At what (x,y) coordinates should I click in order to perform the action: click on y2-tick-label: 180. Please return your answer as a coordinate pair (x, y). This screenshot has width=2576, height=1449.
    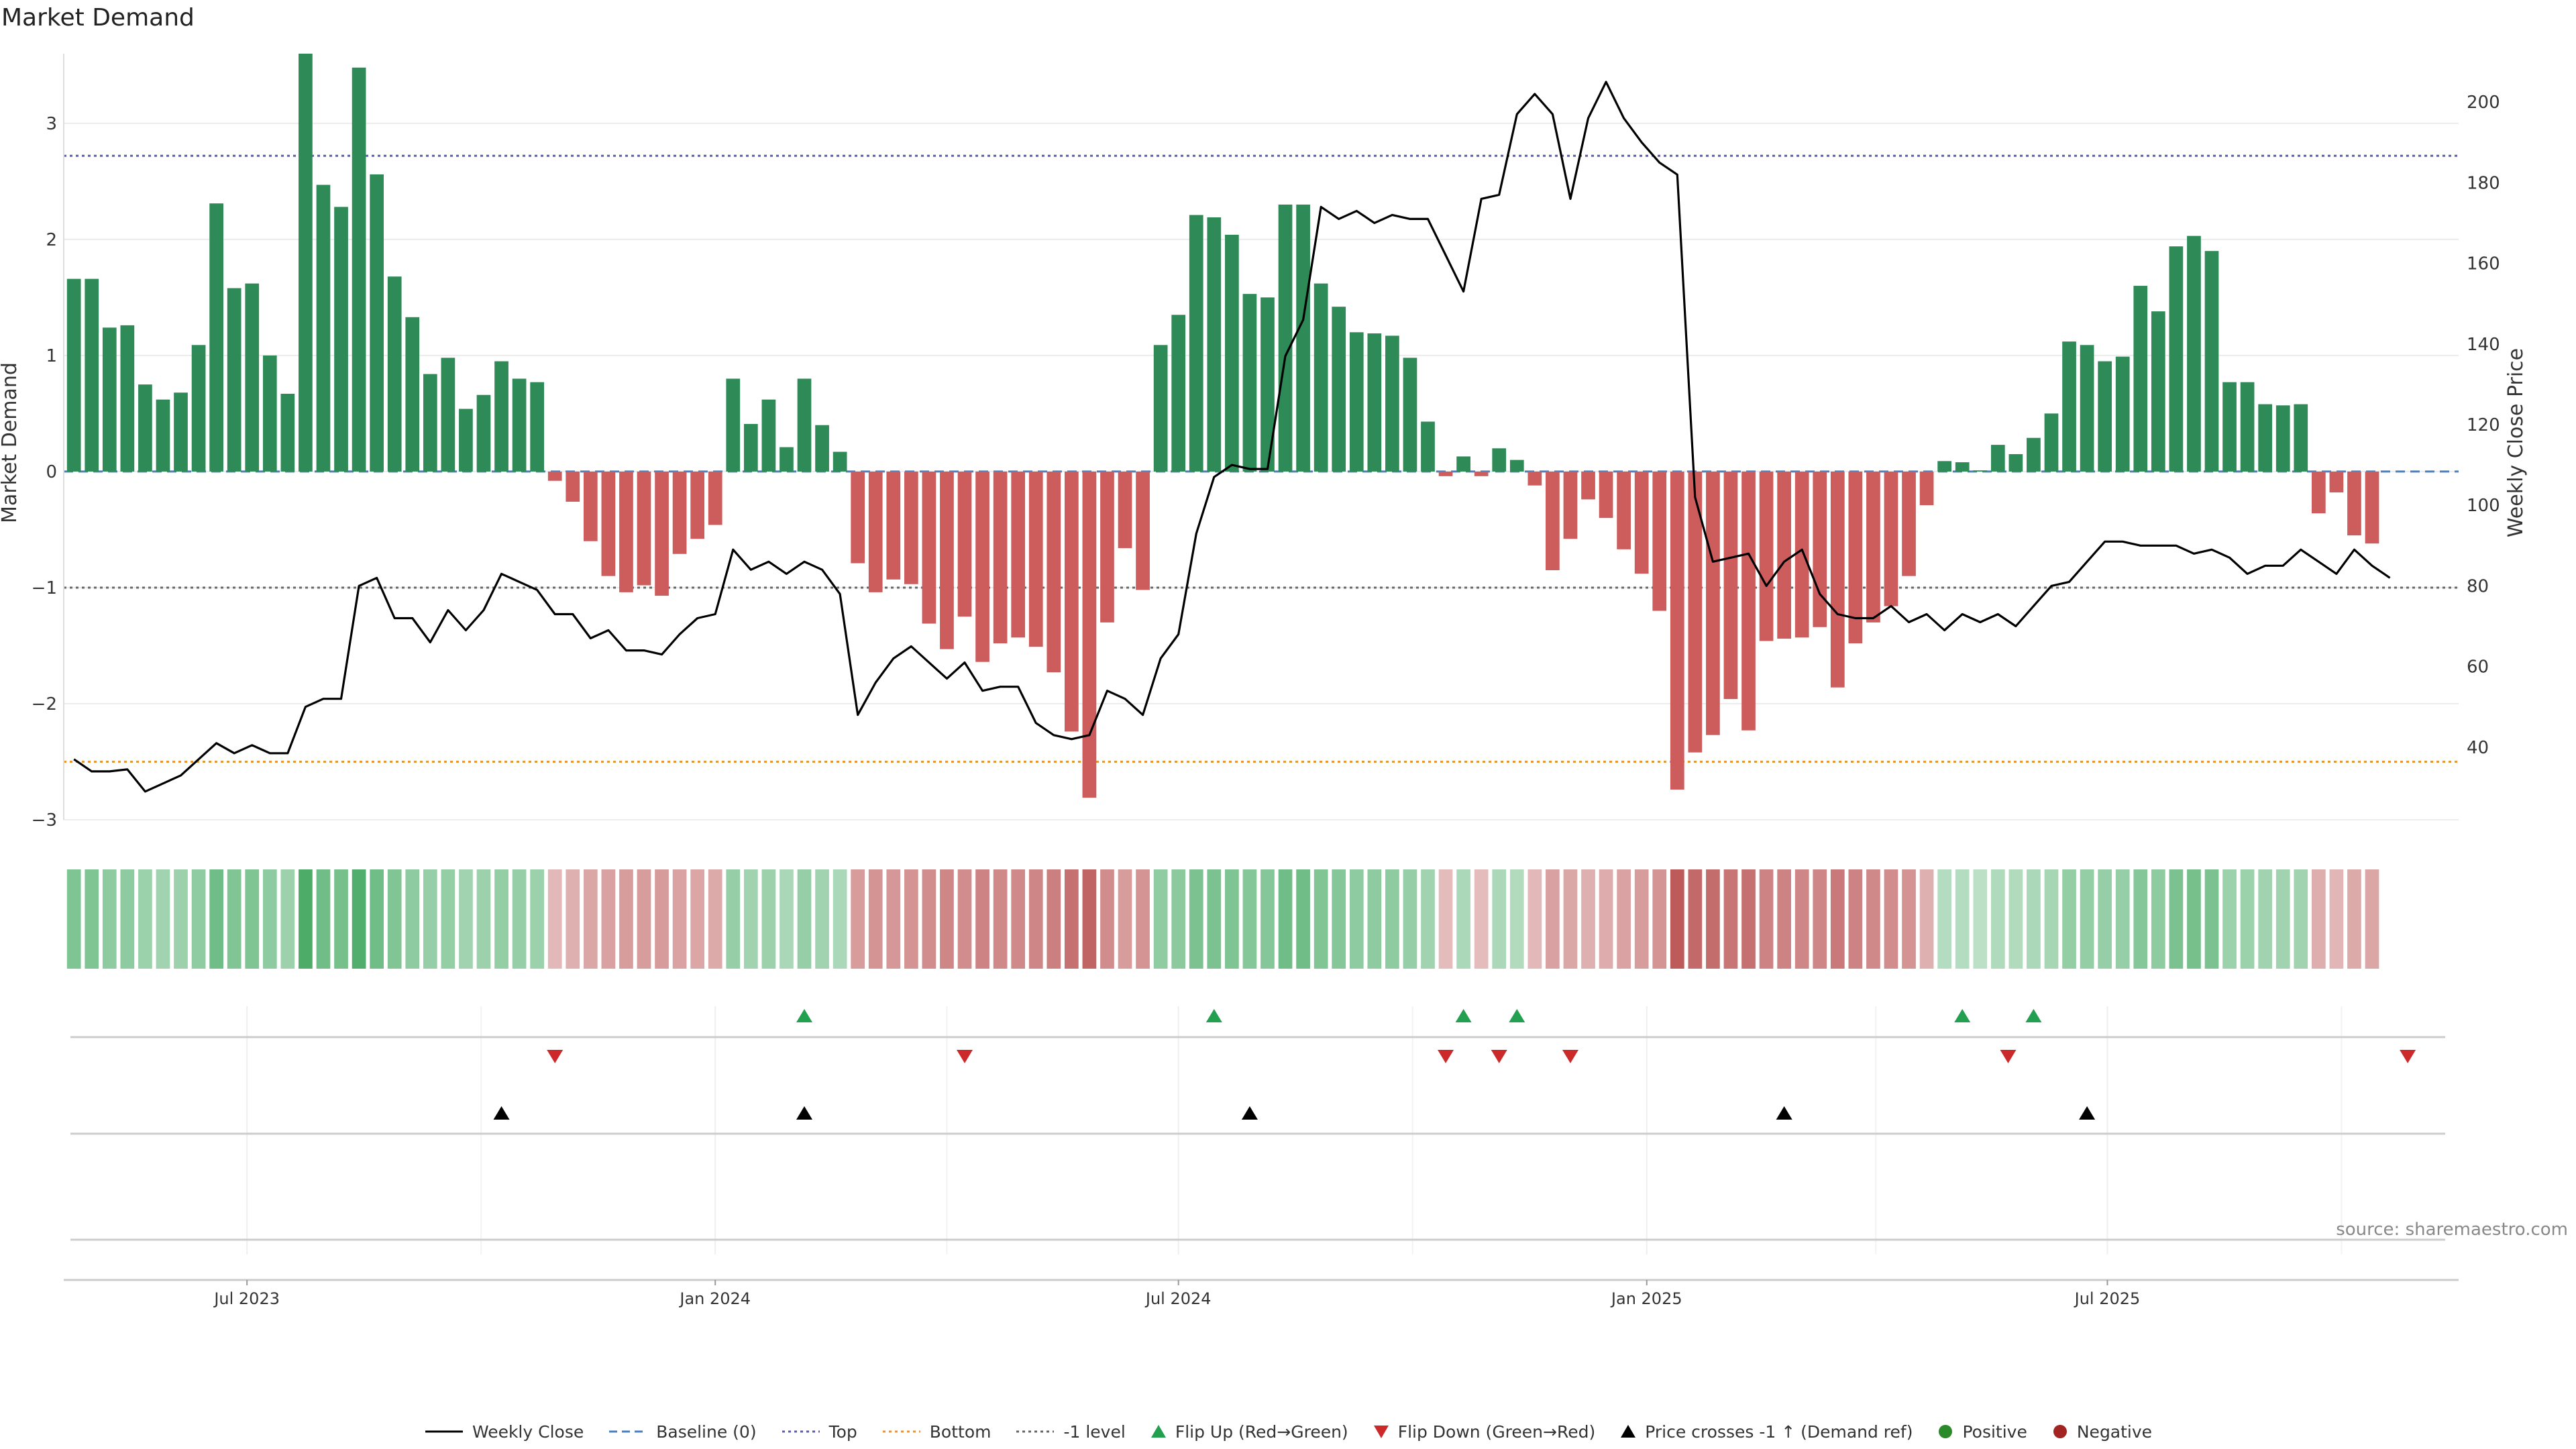
    Looking at the image, I should click on (2483, 183).